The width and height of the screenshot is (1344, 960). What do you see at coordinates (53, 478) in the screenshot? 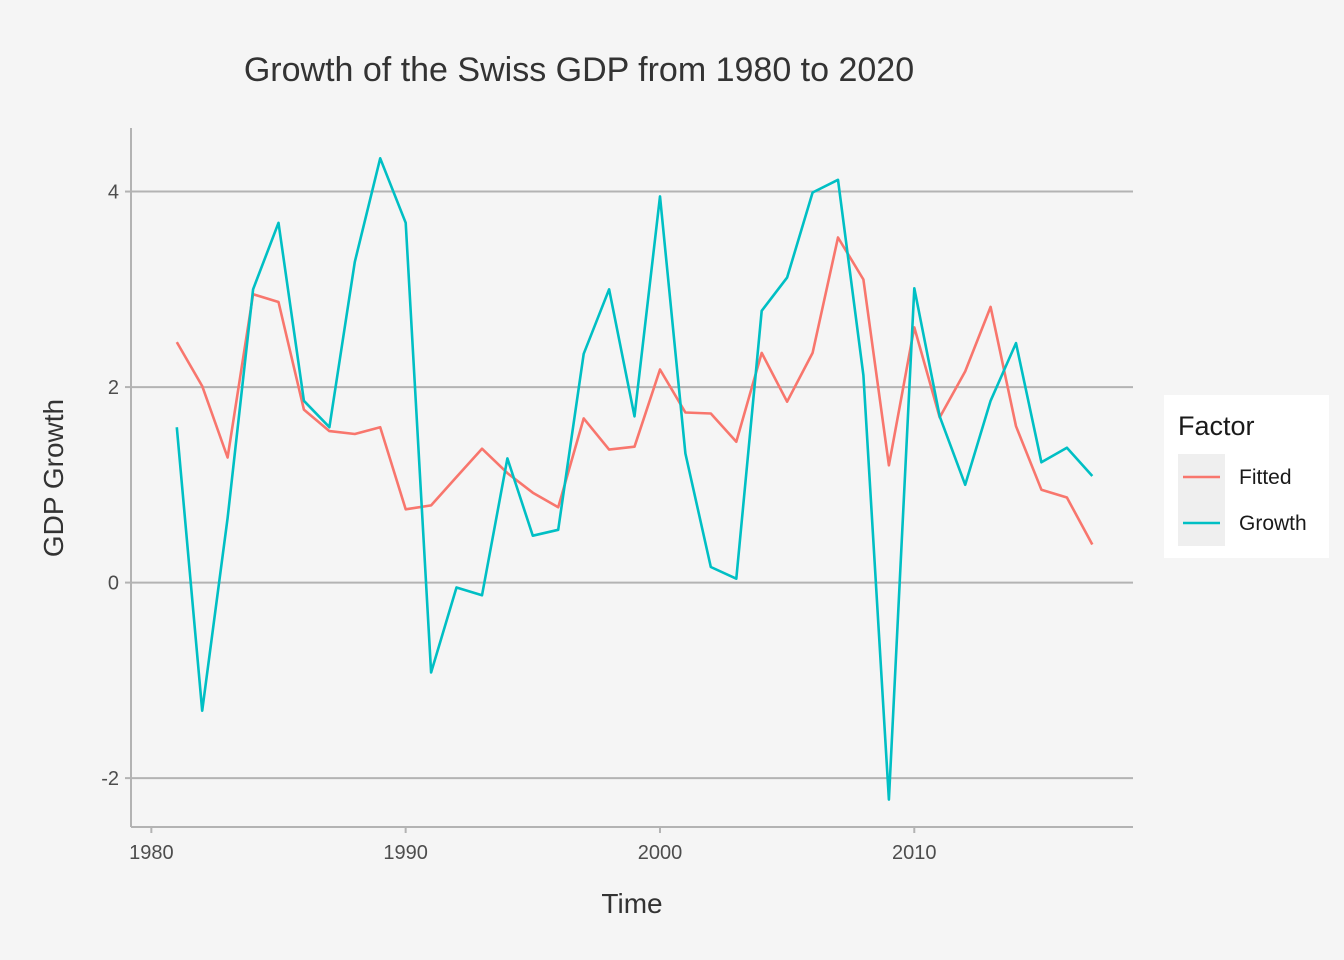
I see `y-axis-title: GDP Growth` at bounding box center [53, 478].